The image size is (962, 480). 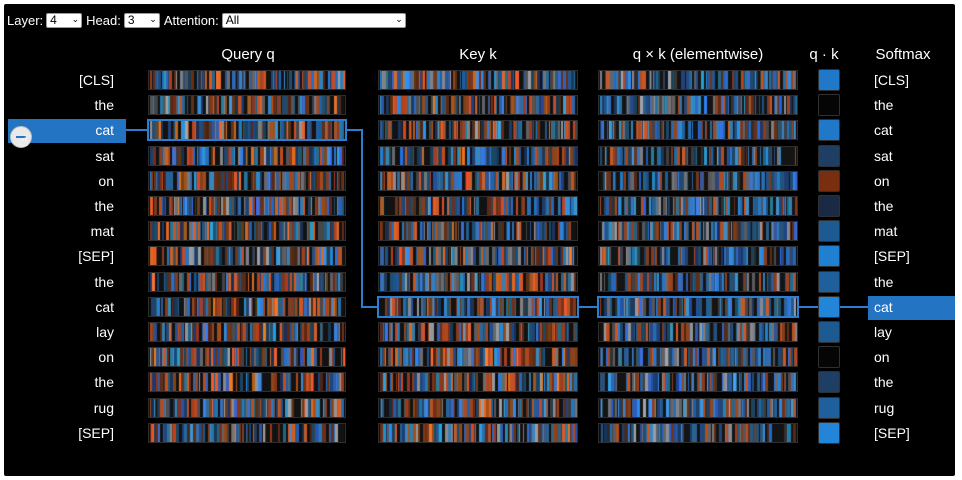 What do you see at coordinates (25, 20) in the screenshot?
I see `layer-label: Layer:` at bounding box center [25, 20].